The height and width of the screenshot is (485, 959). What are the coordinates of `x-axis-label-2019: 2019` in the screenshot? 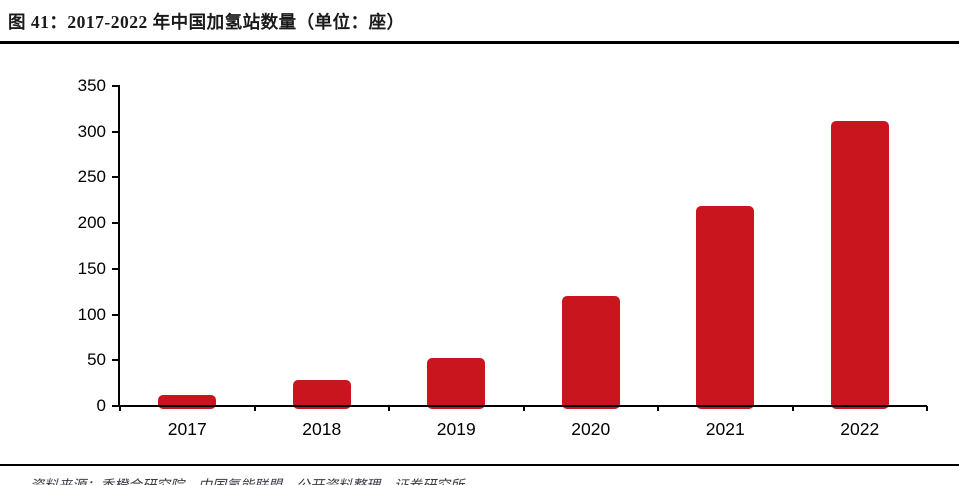 It's located at (456, 429).